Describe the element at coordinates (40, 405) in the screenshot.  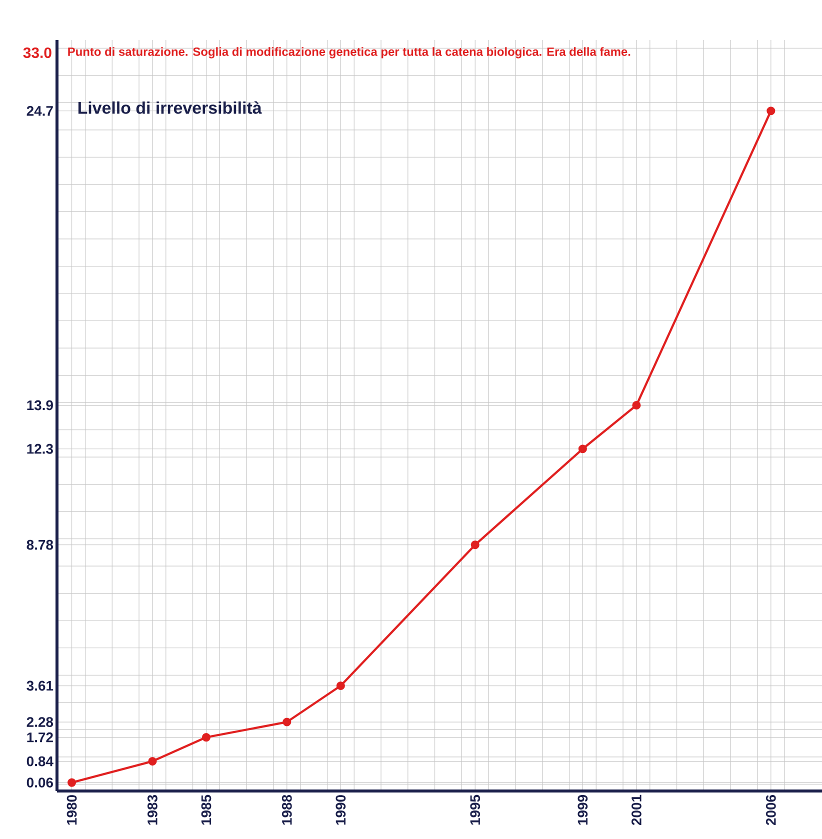
I see `y-tick-label: 13.9` at that location.